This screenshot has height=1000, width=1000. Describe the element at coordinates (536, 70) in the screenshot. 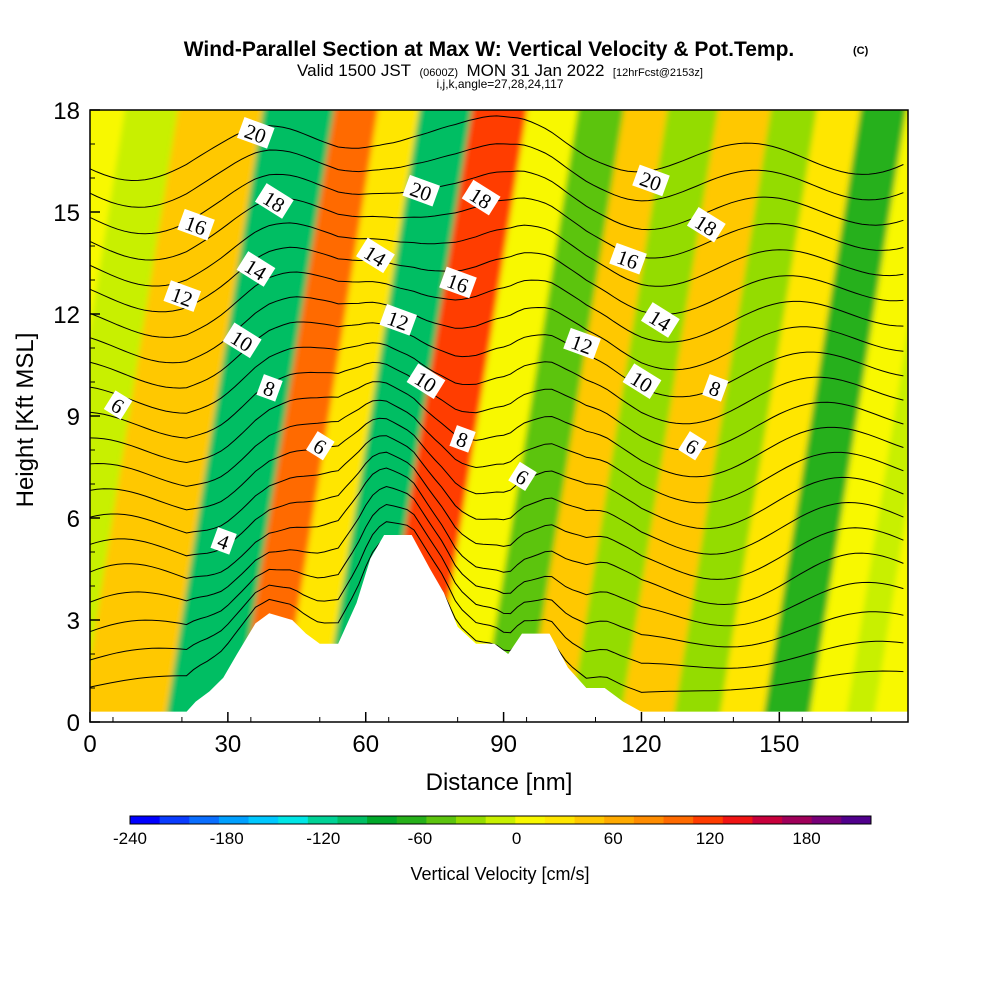

I see `subtitle-date: MON 31 Jan 2022` at that location.